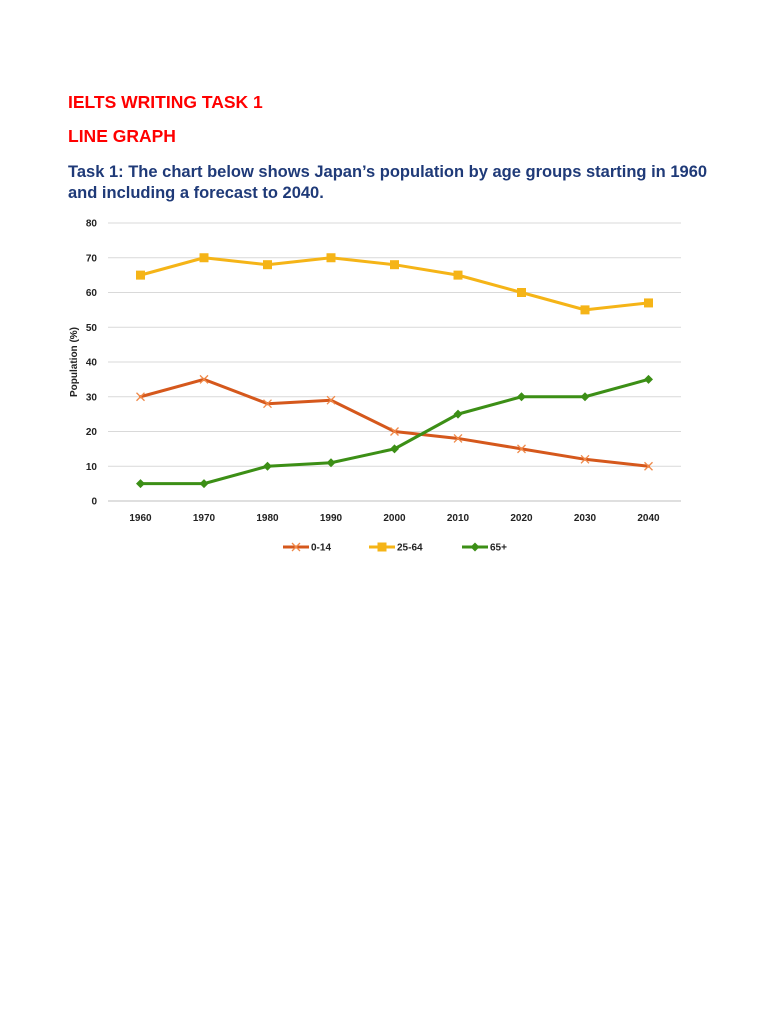  What do you see at coordinates (648, 518) in the screenshot?
I see `x-tick-label: 2040` at bounding box center [648, 518].